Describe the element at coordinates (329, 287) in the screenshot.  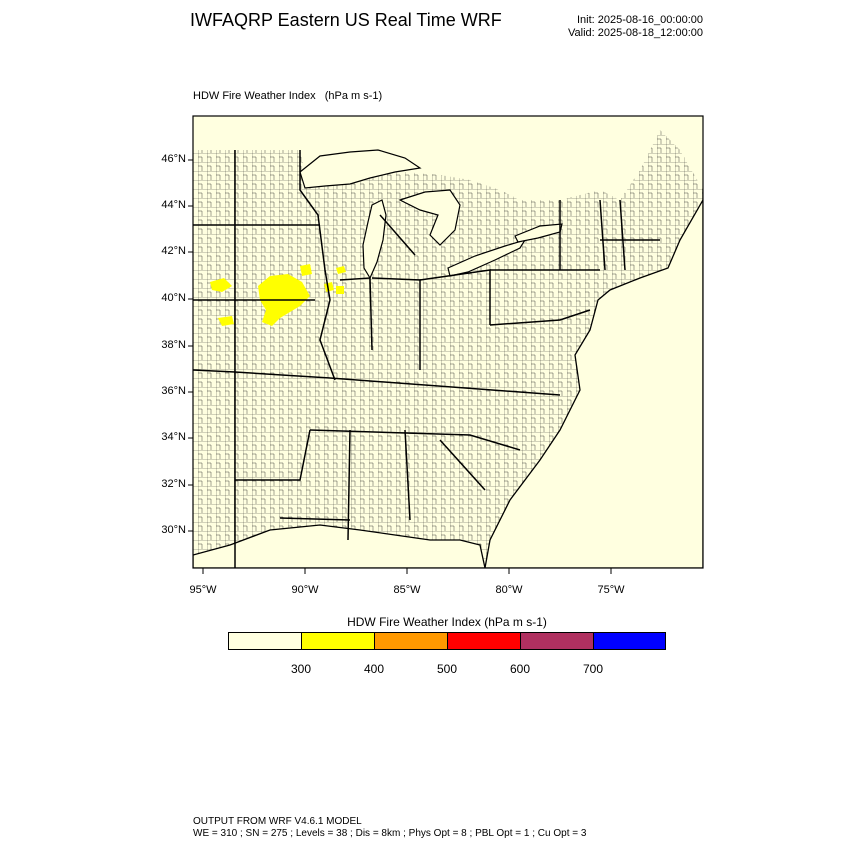
I see `hdw-region-east` at that location.